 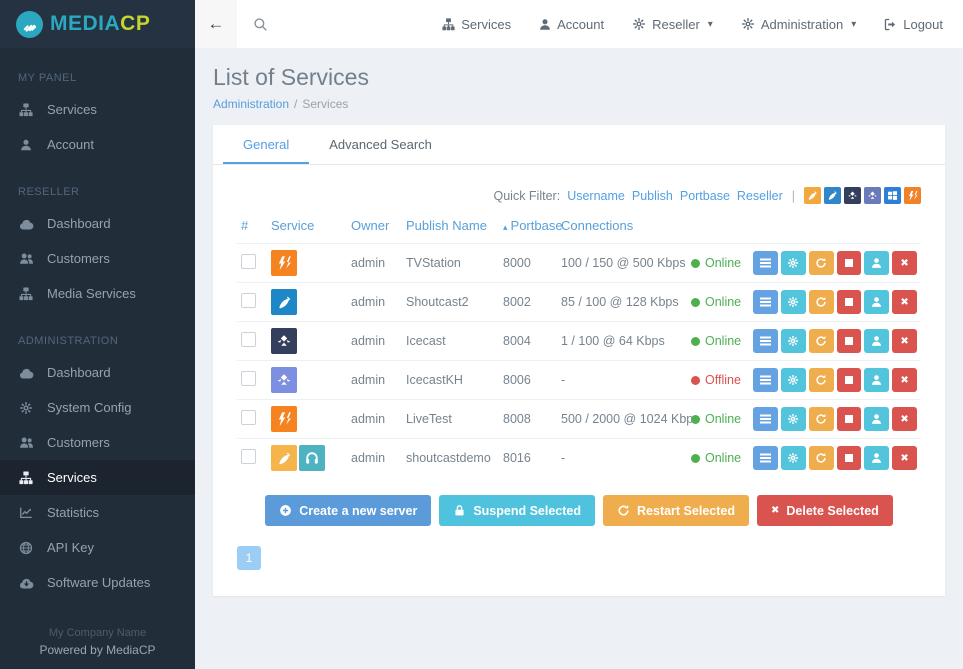 I want to click on sidebar-item-statistics: Statistics, so click(x=97, y=512).